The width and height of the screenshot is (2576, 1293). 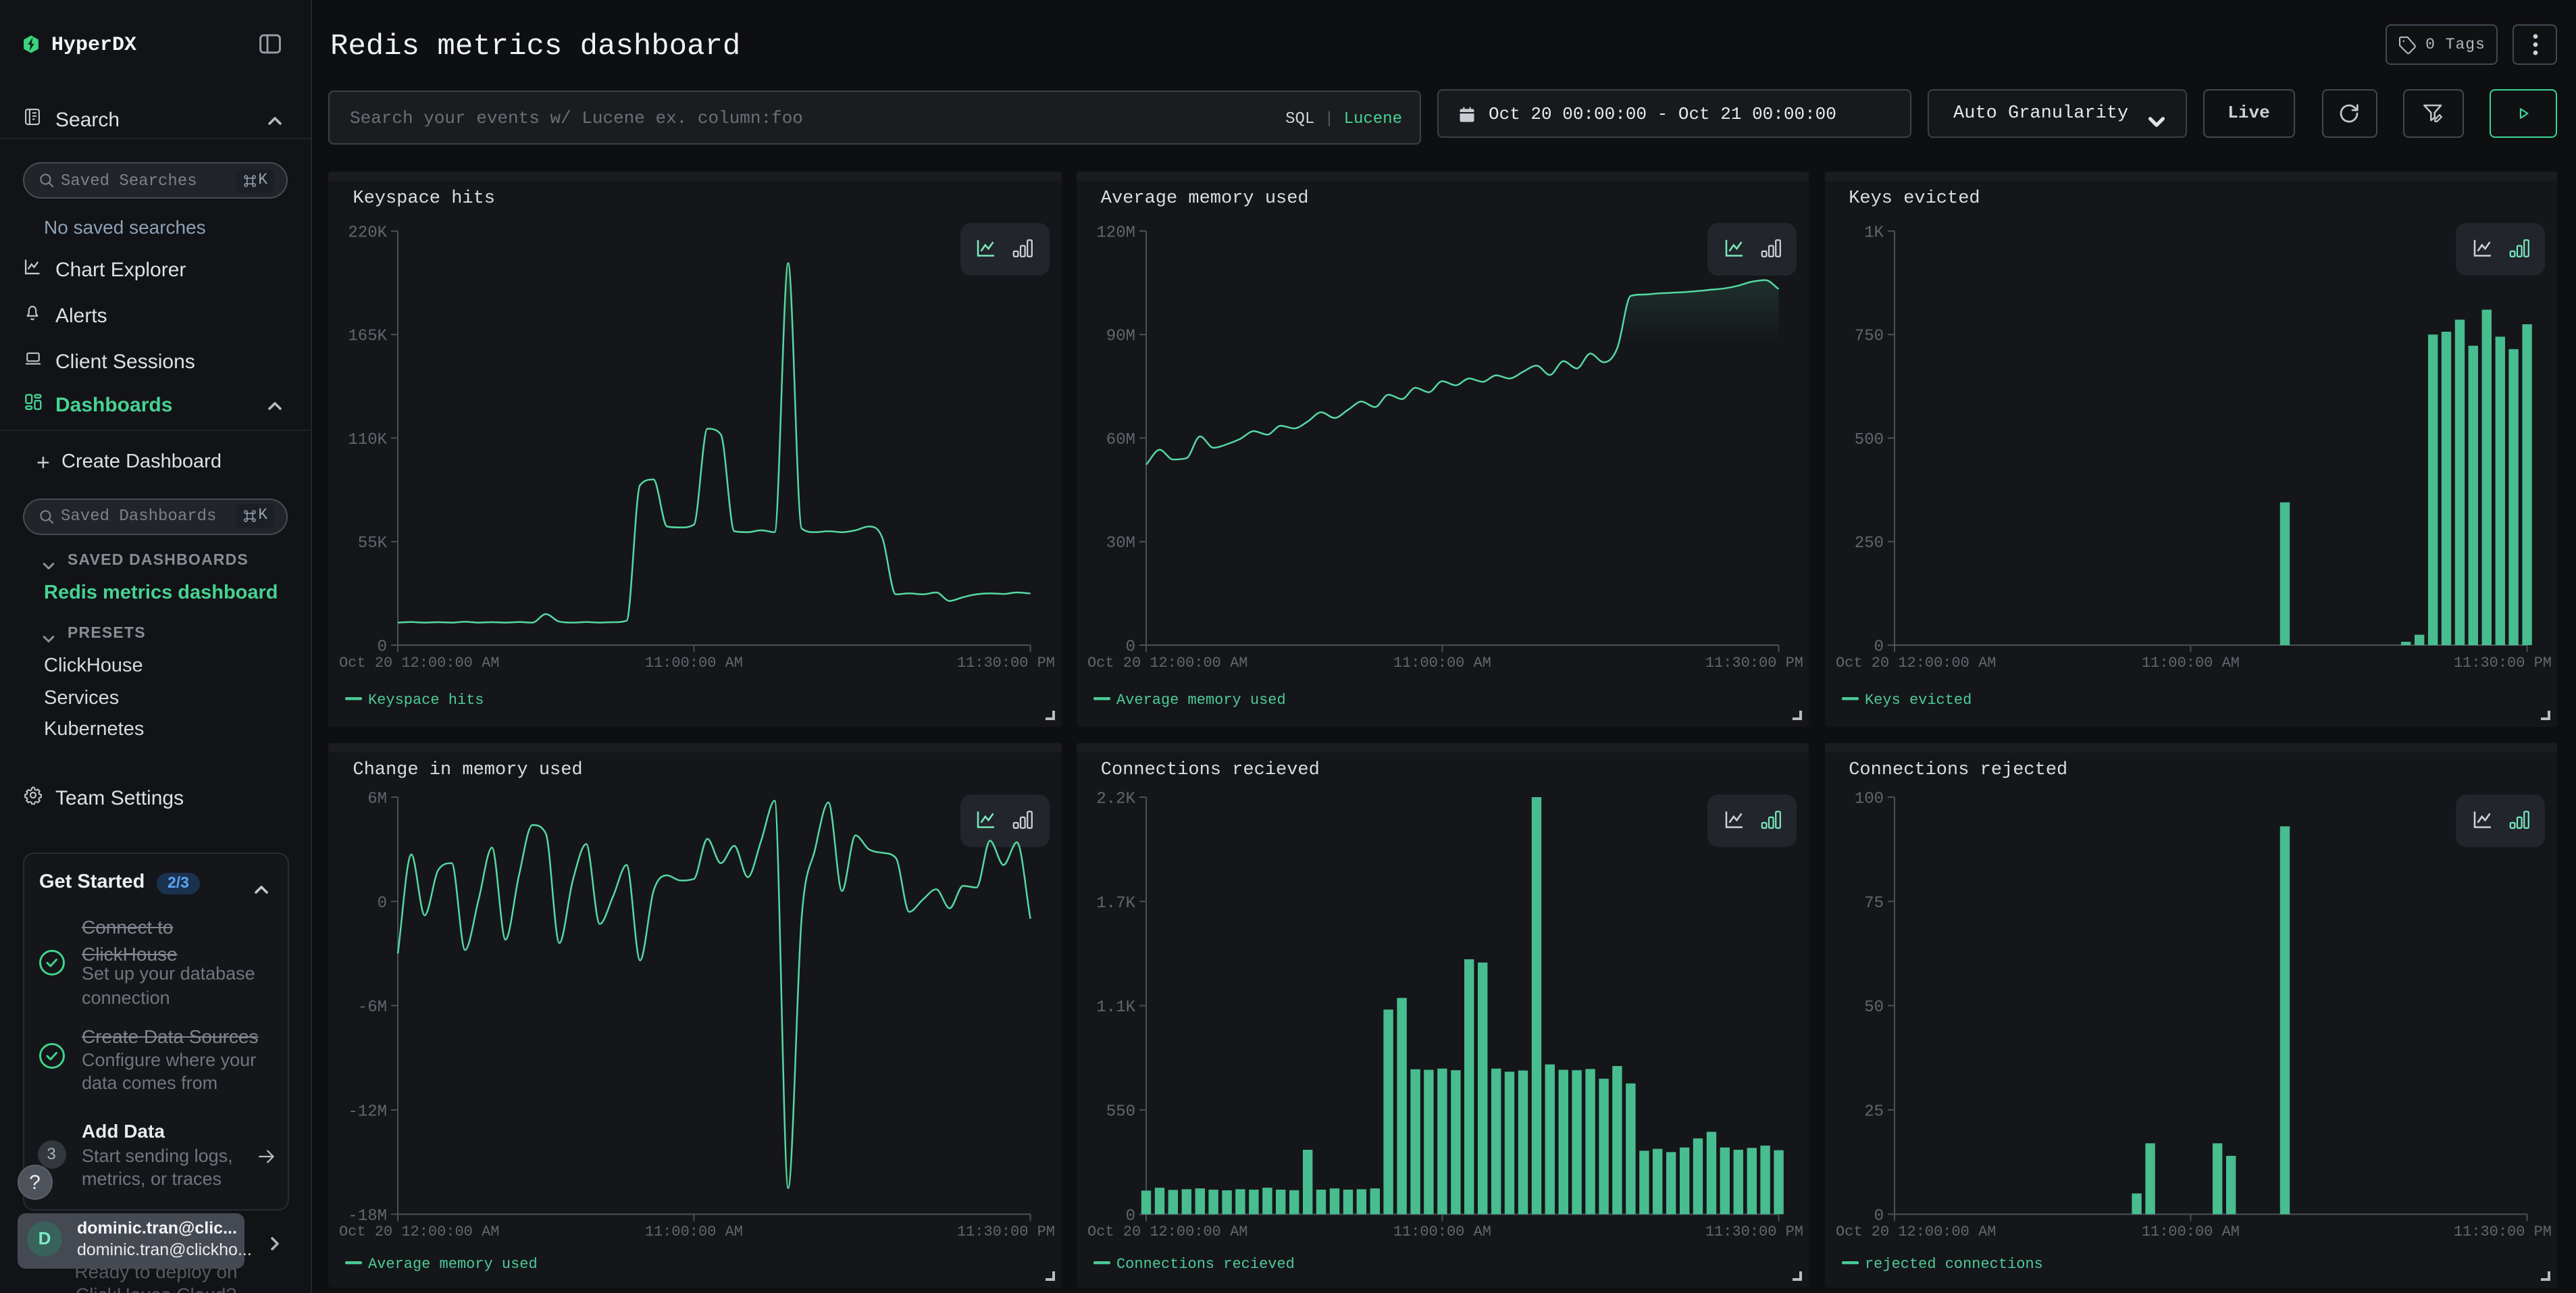 I want to click on svg-text: 100, so click(x=1868, y=799).